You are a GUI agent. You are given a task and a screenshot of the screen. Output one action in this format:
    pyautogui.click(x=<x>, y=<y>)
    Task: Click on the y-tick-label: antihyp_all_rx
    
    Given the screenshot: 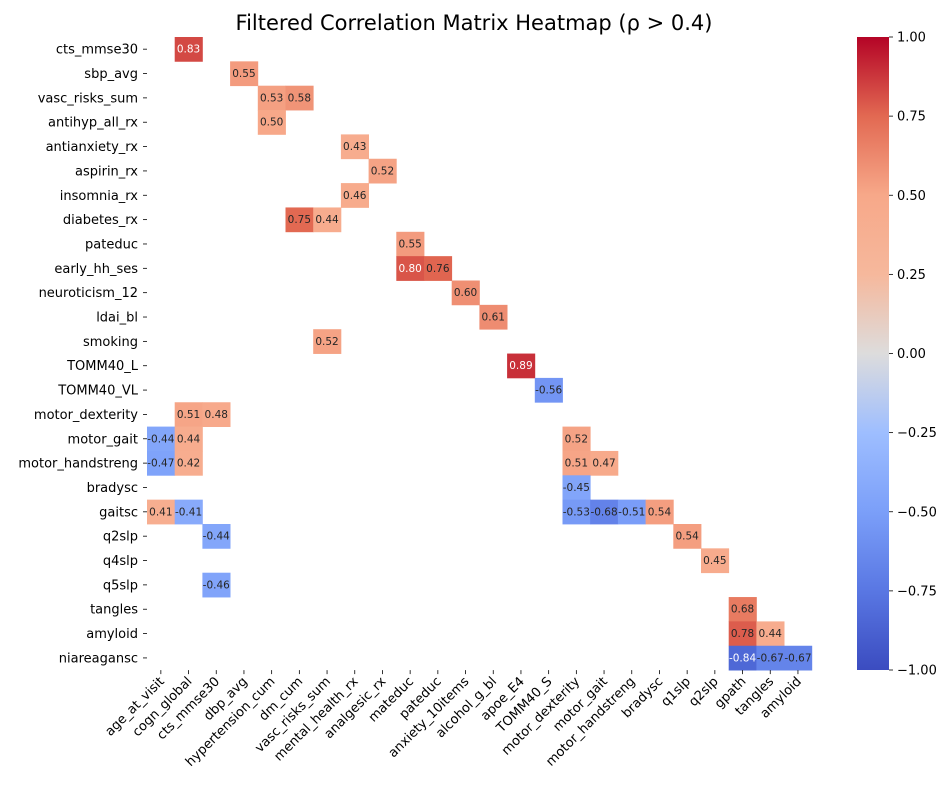 What is the action you would take?
    pyautogui.click(x=93, y=123)
    